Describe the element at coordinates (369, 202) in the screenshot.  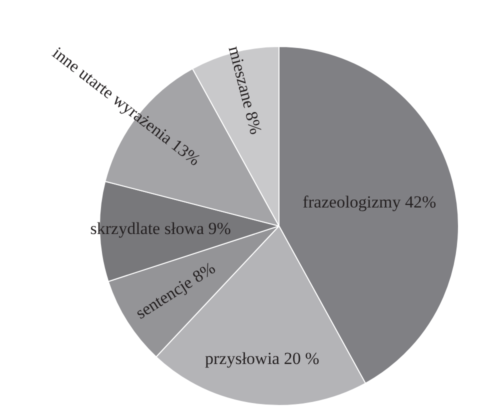
I see `slice-label: frazeologizmy 42%` at that location.